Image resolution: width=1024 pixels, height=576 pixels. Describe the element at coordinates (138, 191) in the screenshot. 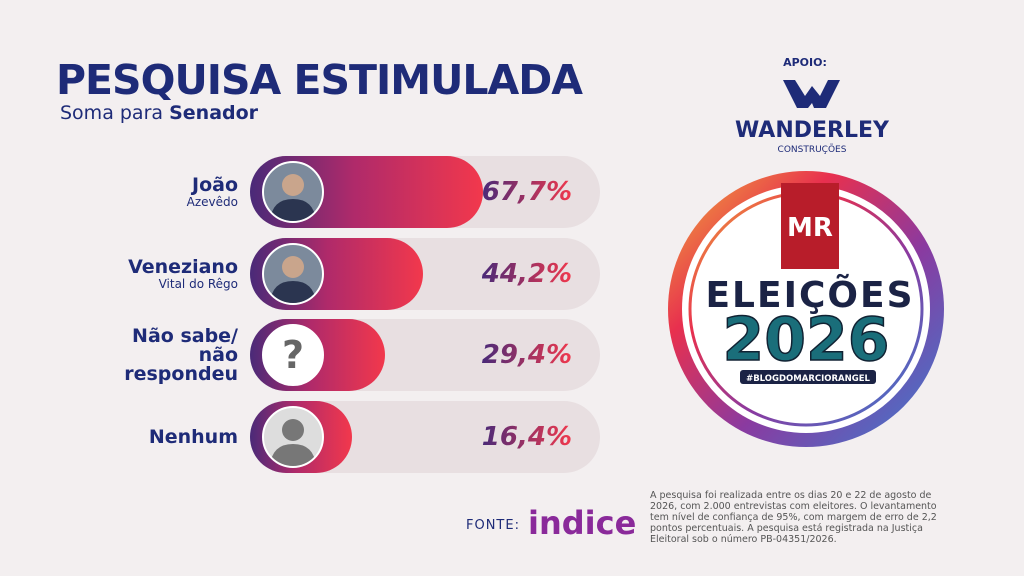

I see `category-label: João Azevêdo` at that location.